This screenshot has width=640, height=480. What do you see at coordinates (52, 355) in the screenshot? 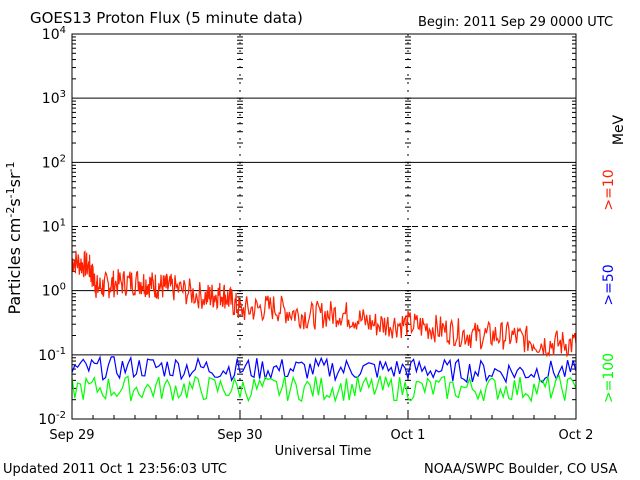
I see `y-tick-label: 10⁻¹` at bounding box center [52, 355].